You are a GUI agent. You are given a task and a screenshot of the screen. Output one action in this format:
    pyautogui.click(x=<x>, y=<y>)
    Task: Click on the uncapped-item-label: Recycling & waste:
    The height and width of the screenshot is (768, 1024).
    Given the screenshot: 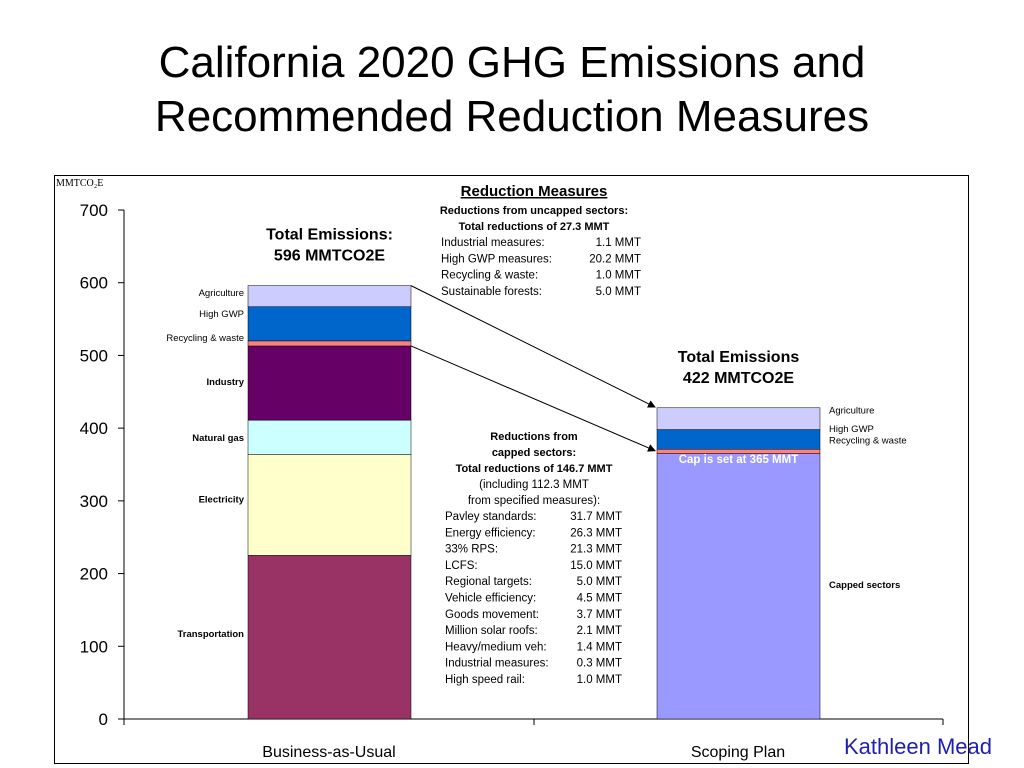 What is the action you would take?
    pyautogui.click(x=489, y=276)
    